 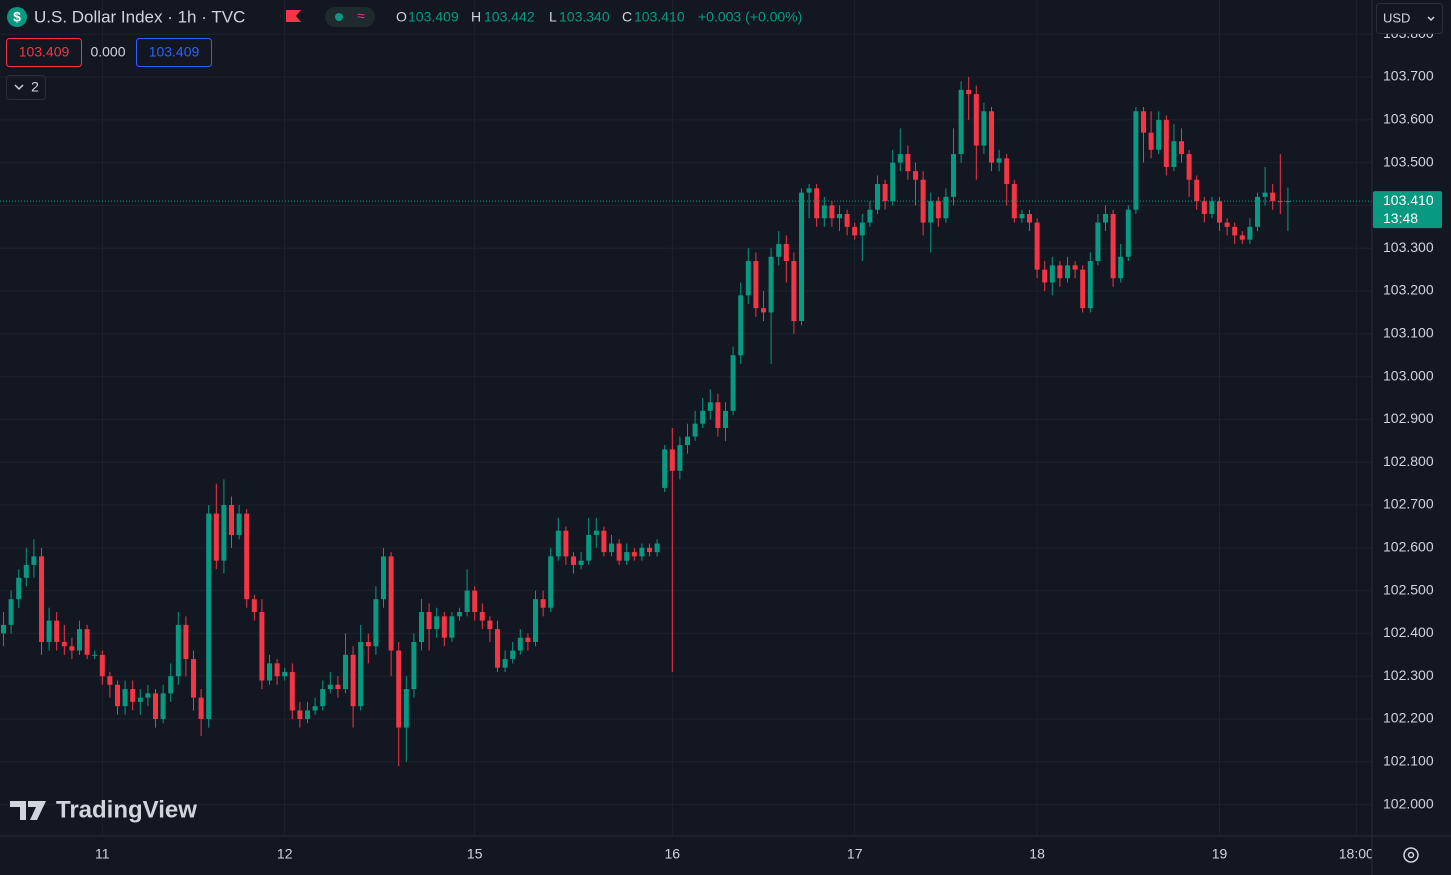 I want to click on sell-button, so click(x=44, y=52).